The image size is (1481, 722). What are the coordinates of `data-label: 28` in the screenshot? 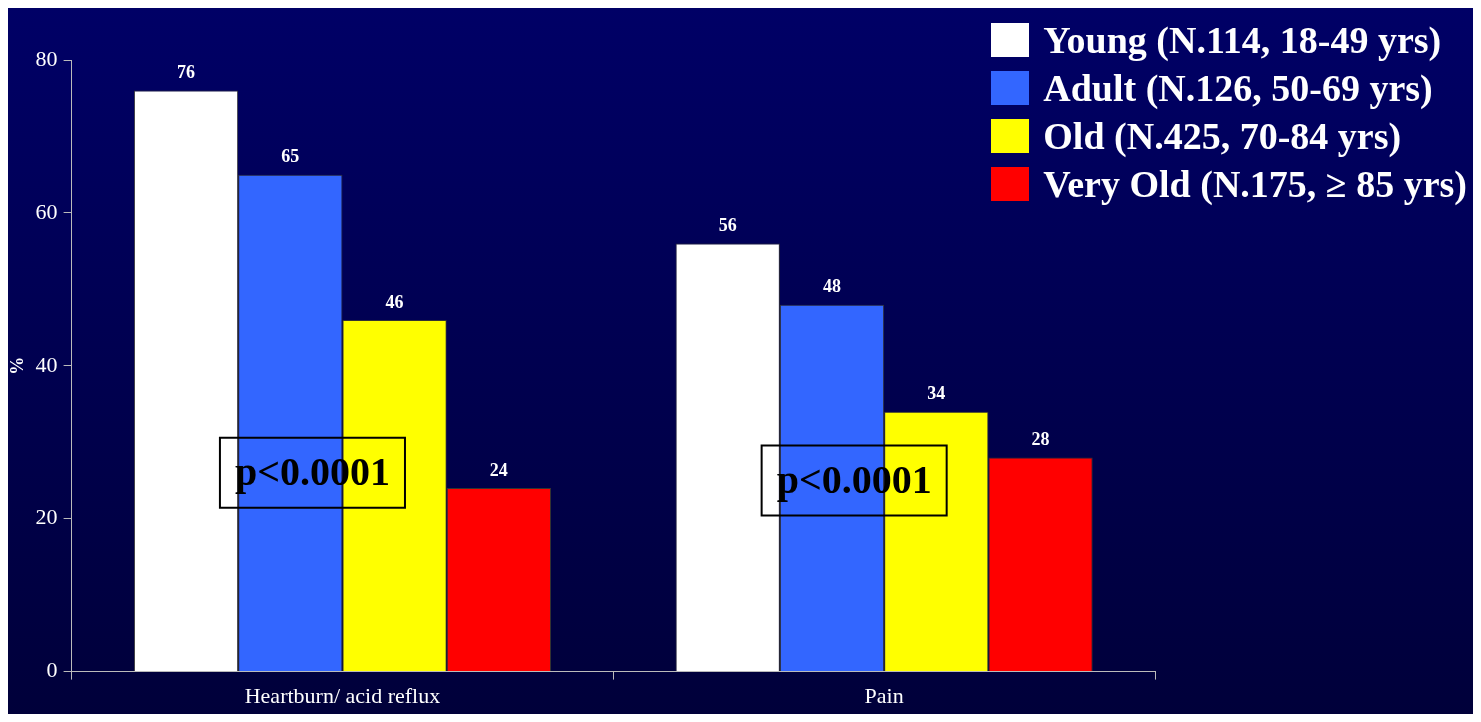 It's located at (1040, 439).